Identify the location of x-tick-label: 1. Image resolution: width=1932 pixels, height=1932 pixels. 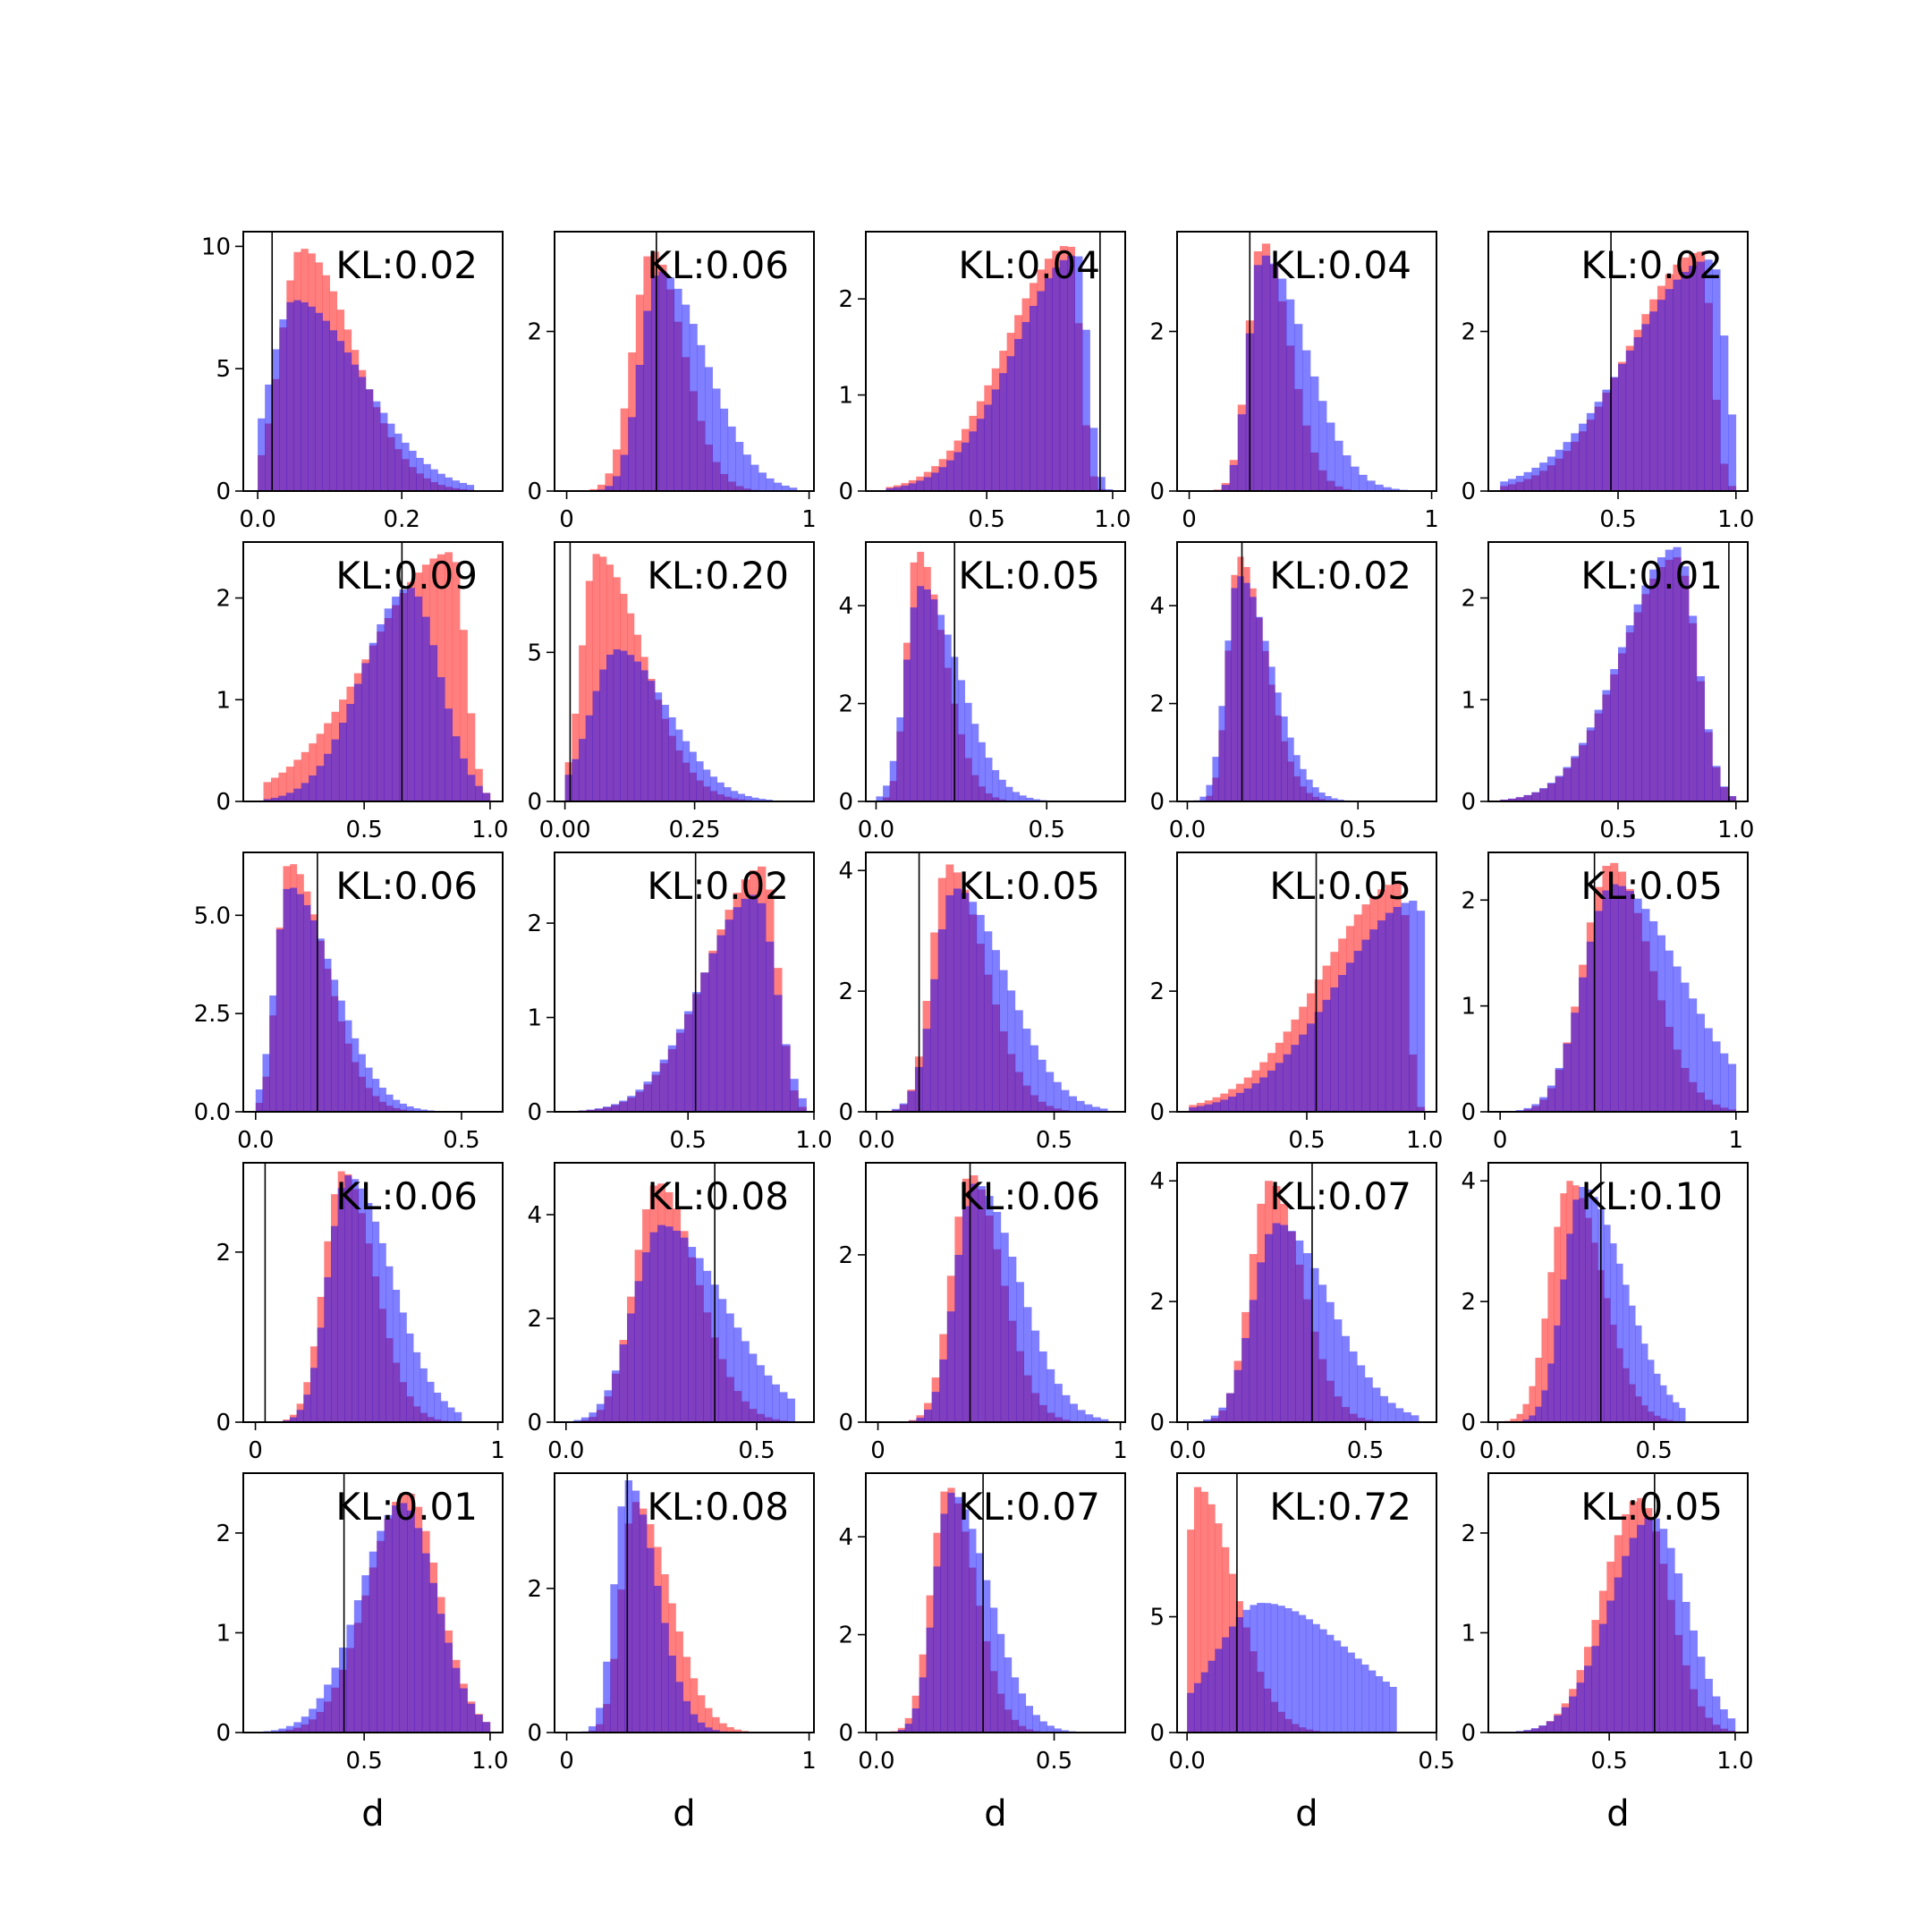
(809, 519).